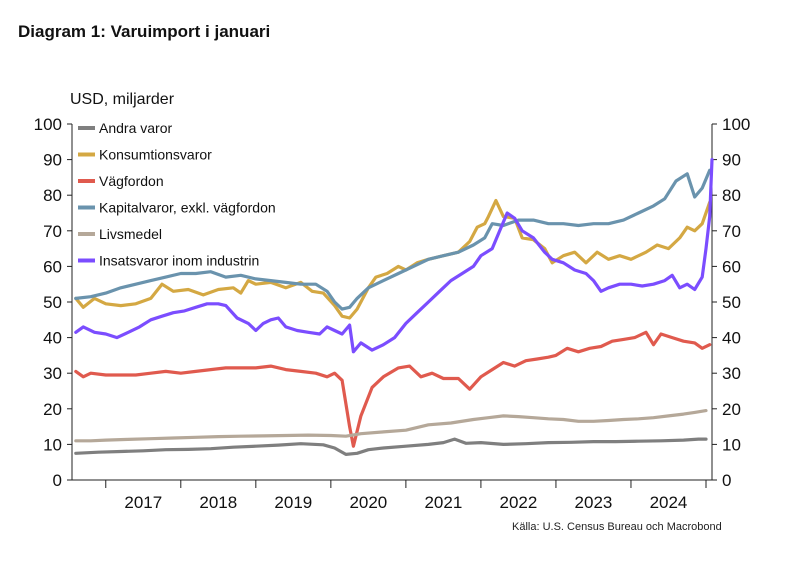 The width and height of the screenshot is (787, 562). What do you see at coordinates (155, 155) in the screenshot?
I see `legend-label-2: Konsumtionsvaror` at bounding box center [155, 155].